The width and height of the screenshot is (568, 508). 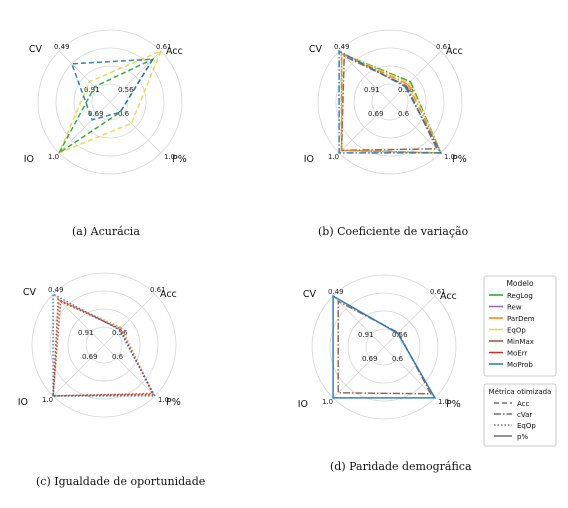 What do you see at coordinates (121, 481) in the screenshot?
I see `caption-3: (c) Igualdade de oportunidade` at bounding box center [121, 481].